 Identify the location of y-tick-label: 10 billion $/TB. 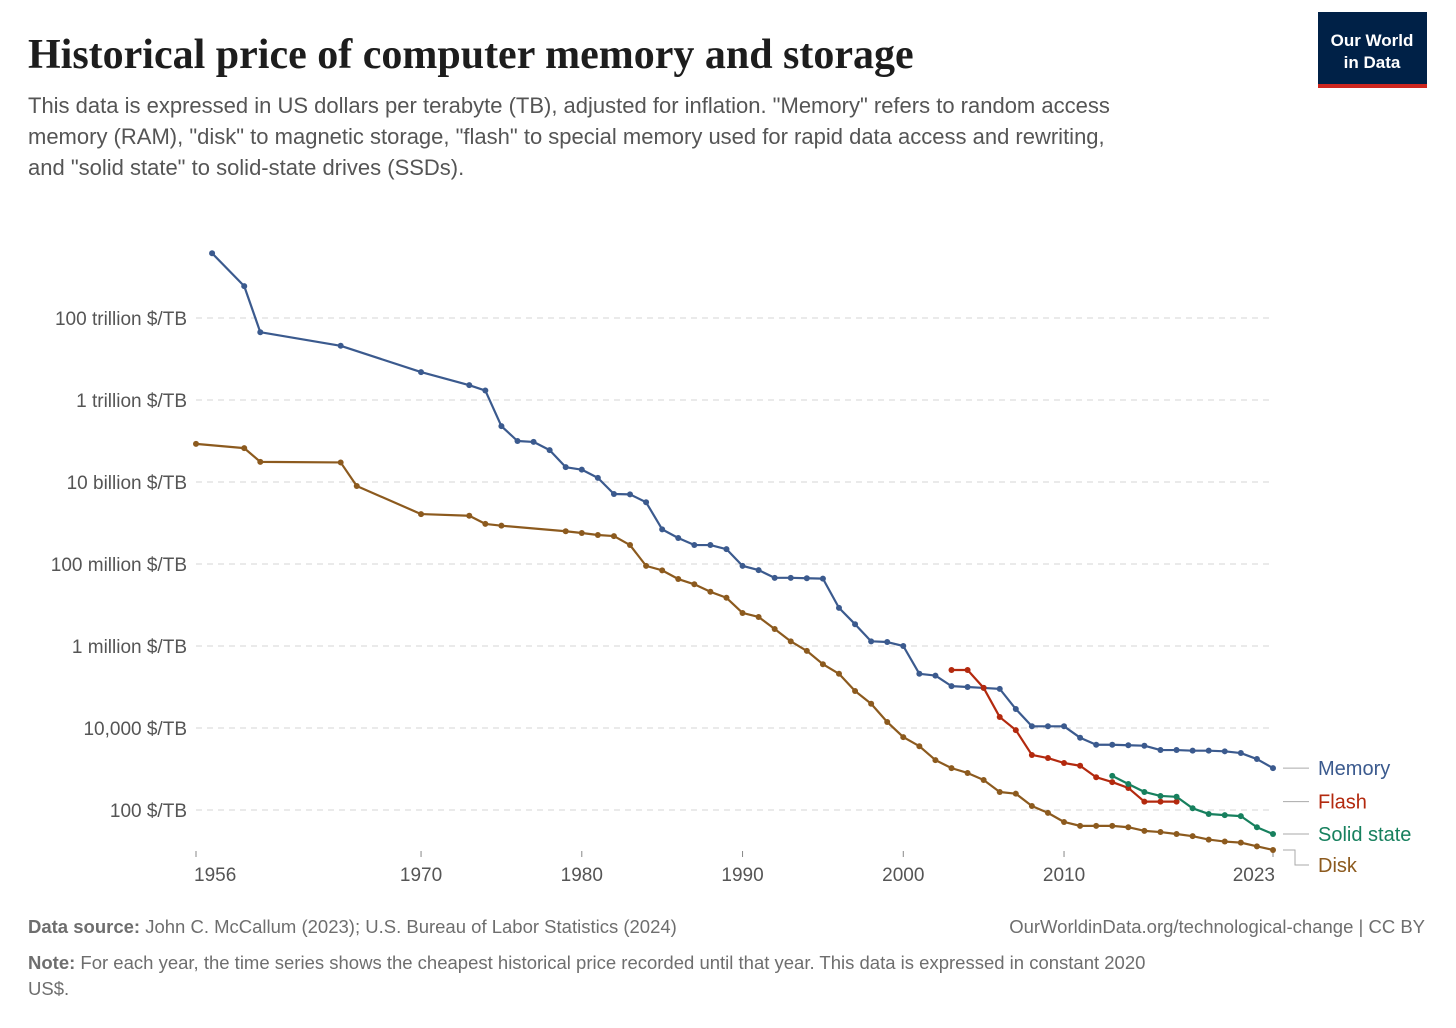
(127, 483).